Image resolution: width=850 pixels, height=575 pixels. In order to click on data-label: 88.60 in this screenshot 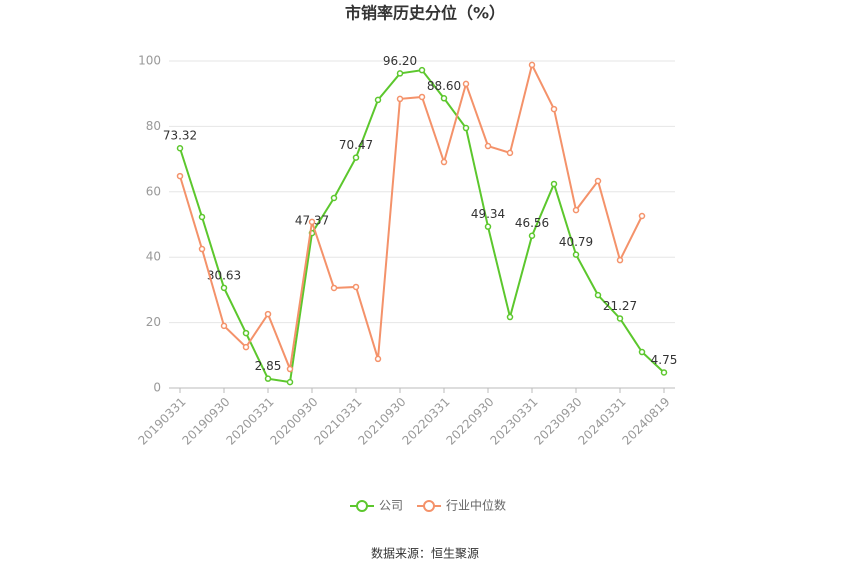, I will do `click(444, 86)`.